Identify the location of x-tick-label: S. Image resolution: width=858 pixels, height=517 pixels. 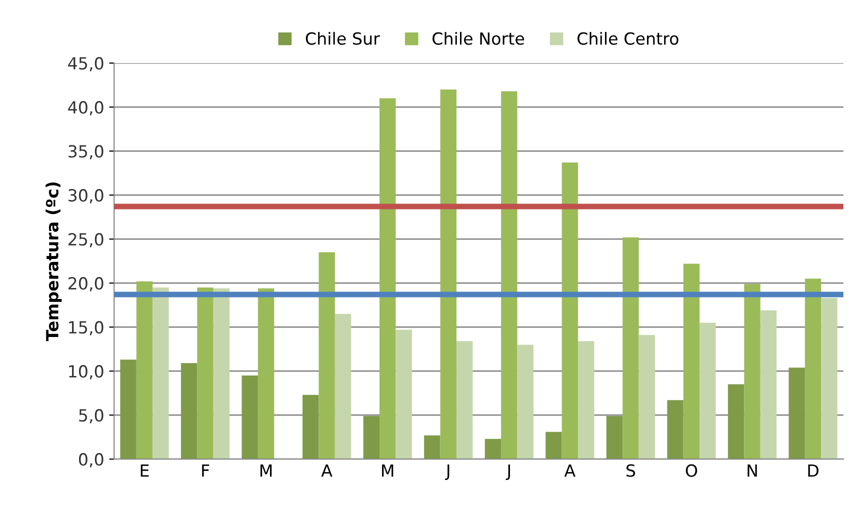
(631, 470).